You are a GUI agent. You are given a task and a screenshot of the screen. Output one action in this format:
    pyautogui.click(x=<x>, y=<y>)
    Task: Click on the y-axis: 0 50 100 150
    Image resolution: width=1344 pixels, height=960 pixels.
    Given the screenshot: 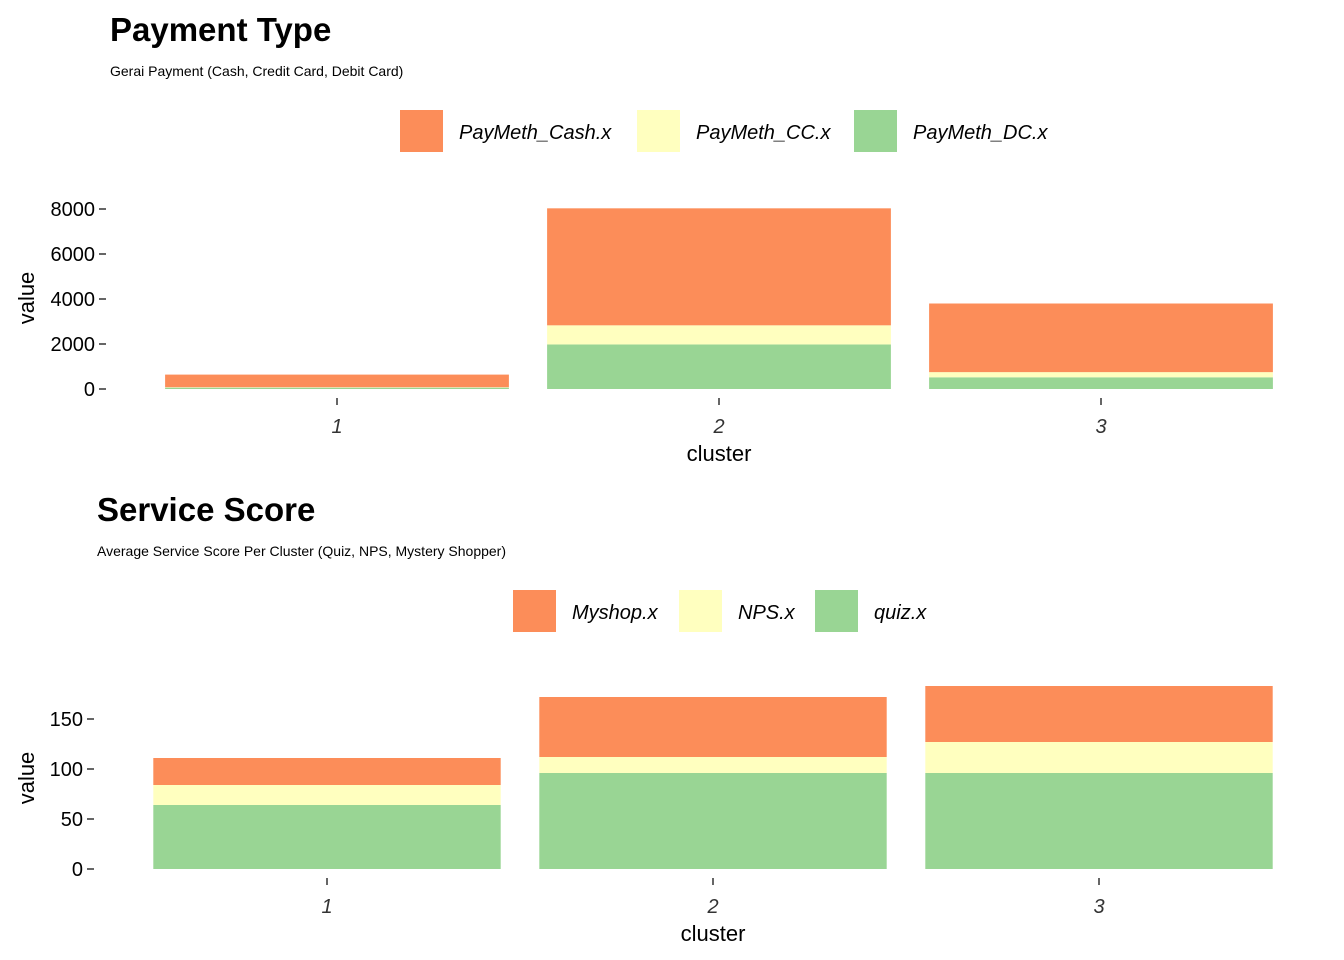 What is the action you would take?
    pyautogui.click(x=72, y=795)
    